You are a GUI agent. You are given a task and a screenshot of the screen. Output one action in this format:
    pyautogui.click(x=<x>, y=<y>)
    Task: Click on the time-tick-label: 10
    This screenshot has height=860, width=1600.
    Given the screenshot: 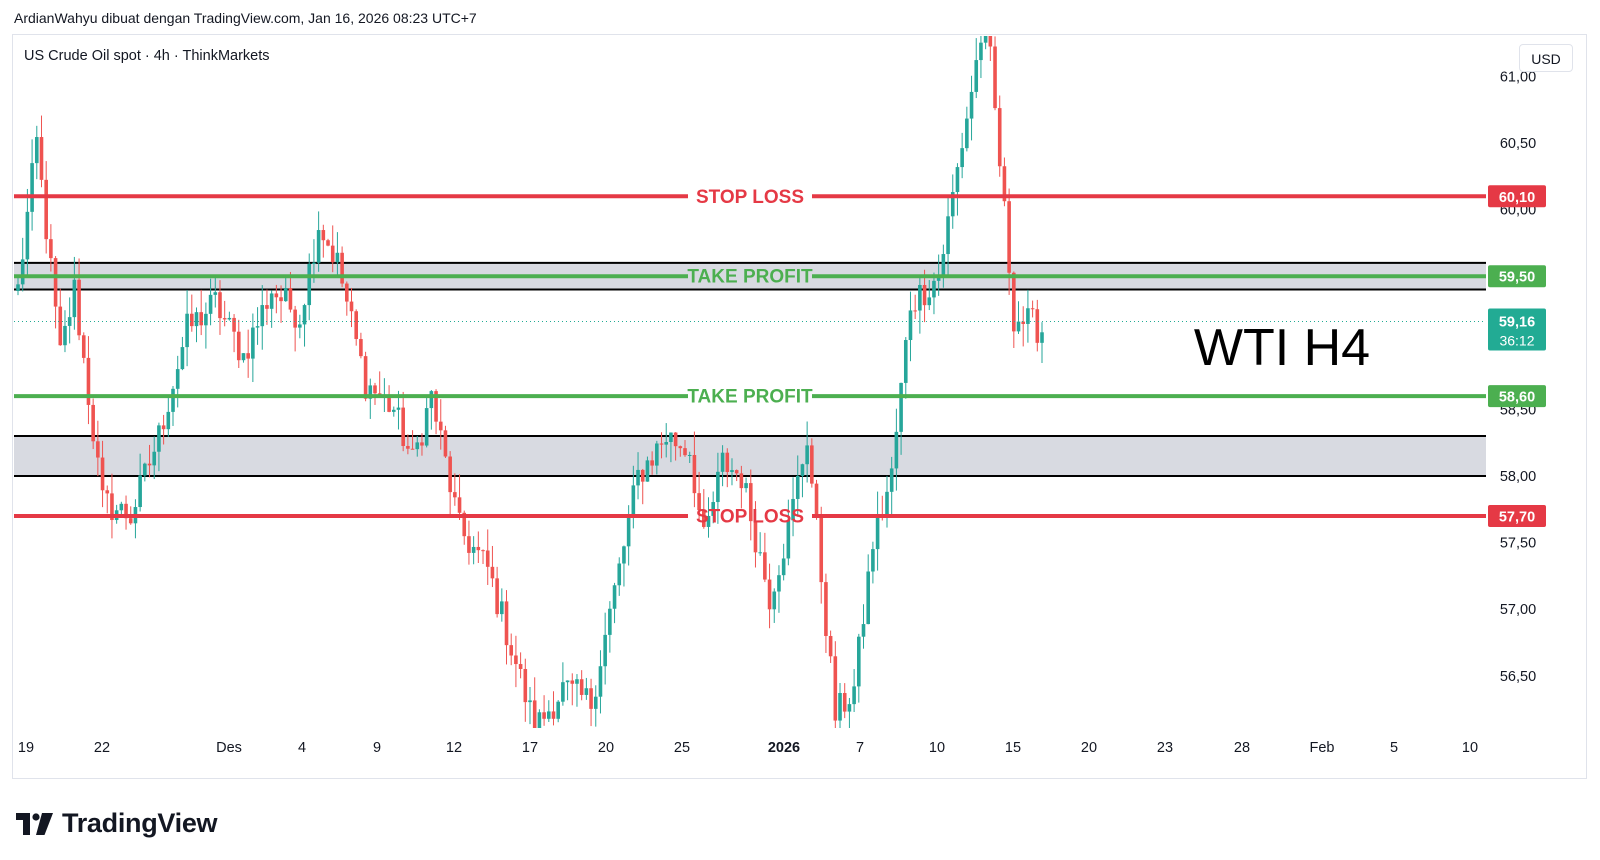 What is the action you would take?
    pyautogui.click(x=1470, y=748)
    